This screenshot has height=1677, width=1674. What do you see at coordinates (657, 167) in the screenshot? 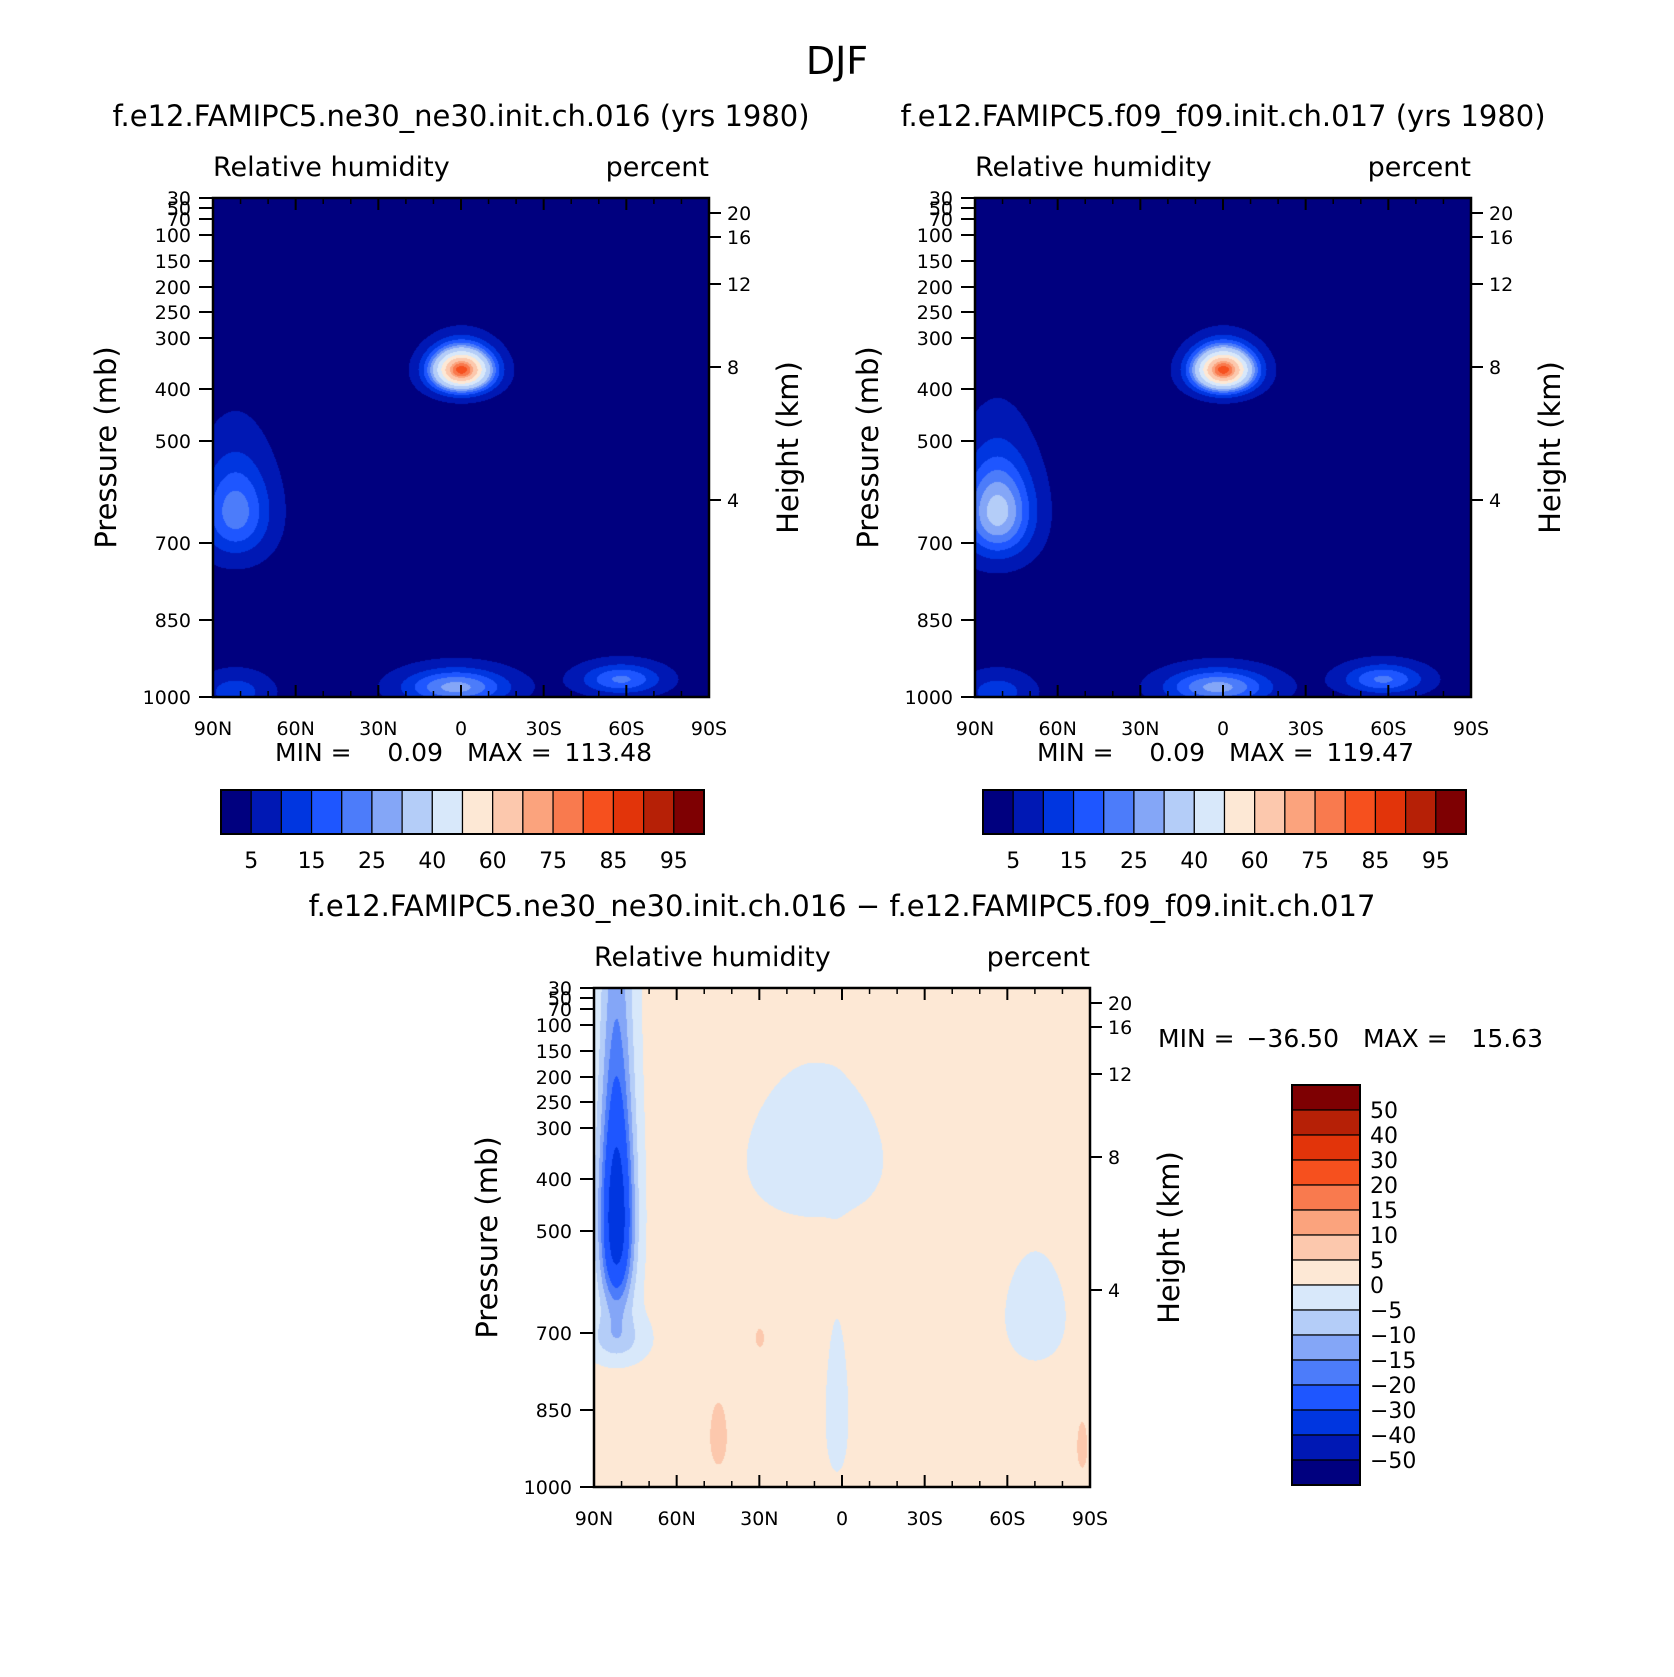
I see `units-label: percent` at bounding box center [657, 167].